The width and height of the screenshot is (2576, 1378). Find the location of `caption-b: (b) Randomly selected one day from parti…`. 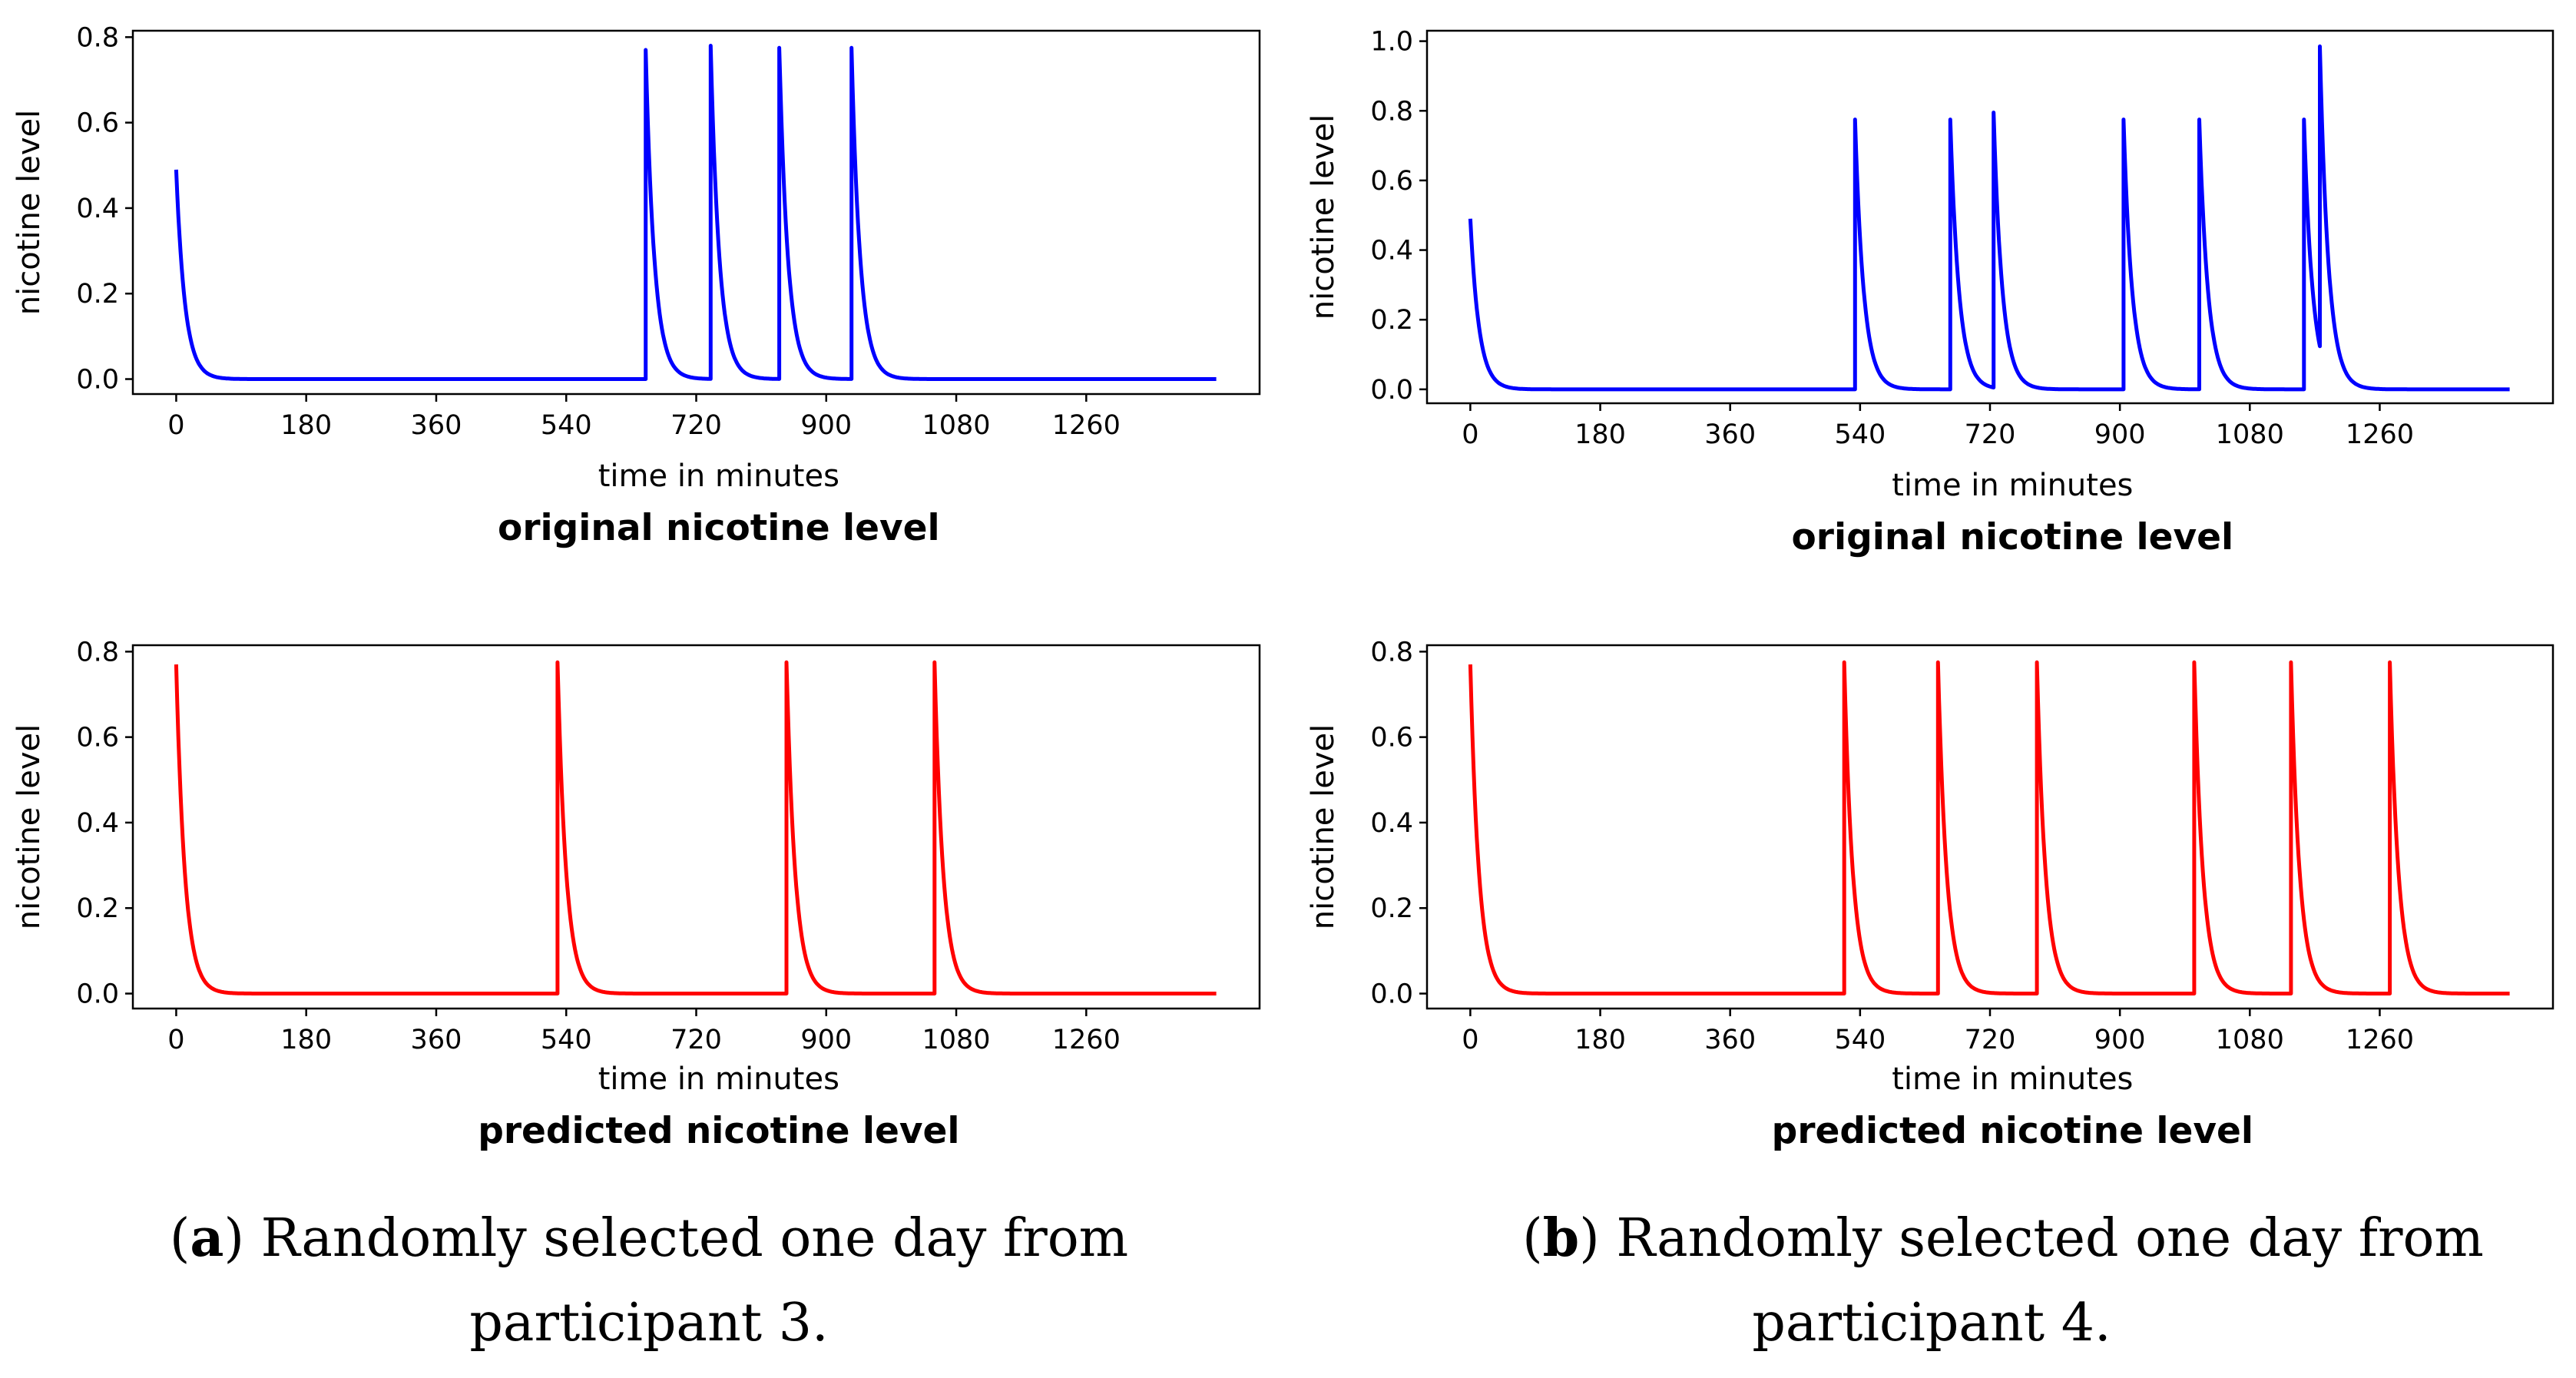

caption-b: (b) Randomly selected one day from parti… is located at coordinates (2003, 1280).